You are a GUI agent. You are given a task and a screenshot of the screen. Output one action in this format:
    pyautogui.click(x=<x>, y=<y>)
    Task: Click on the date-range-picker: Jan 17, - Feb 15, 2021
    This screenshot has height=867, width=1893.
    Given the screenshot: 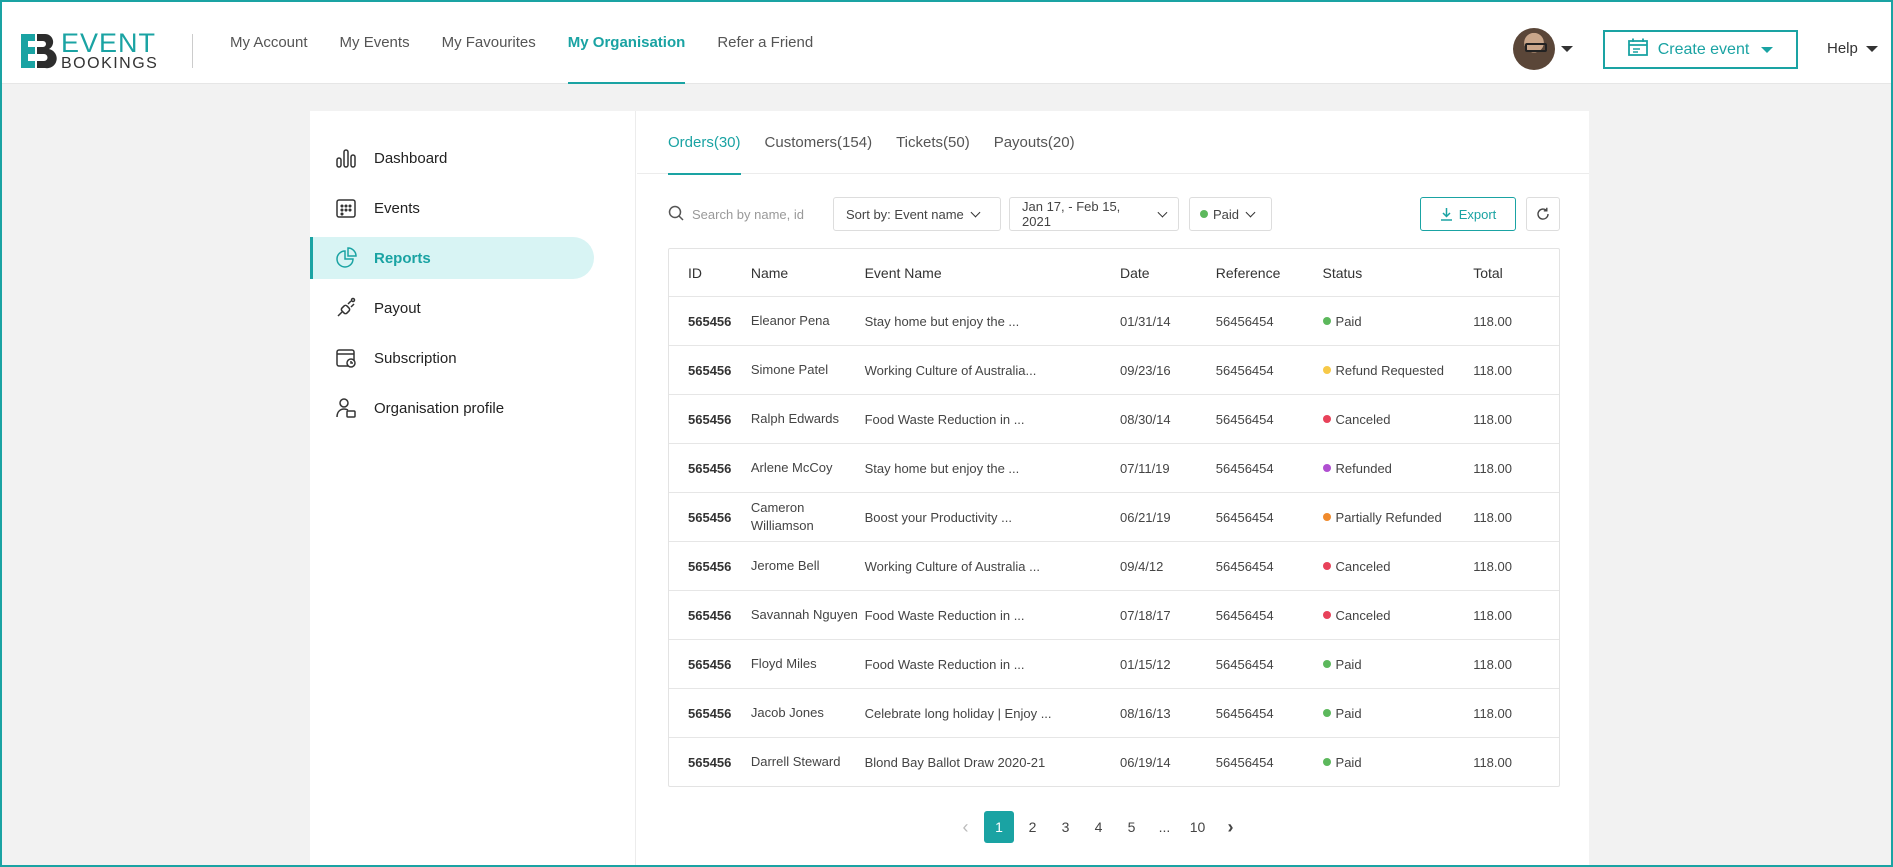 What is the action you would take?
    pyautogui.click(x=1094, y=214)
    